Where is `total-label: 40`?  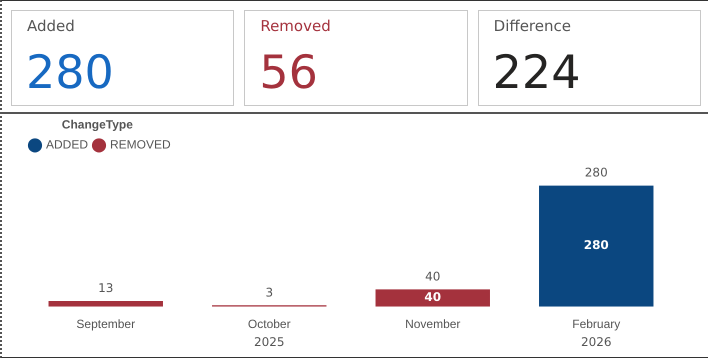
total-label: 40 is located at coordinates (432, 276).